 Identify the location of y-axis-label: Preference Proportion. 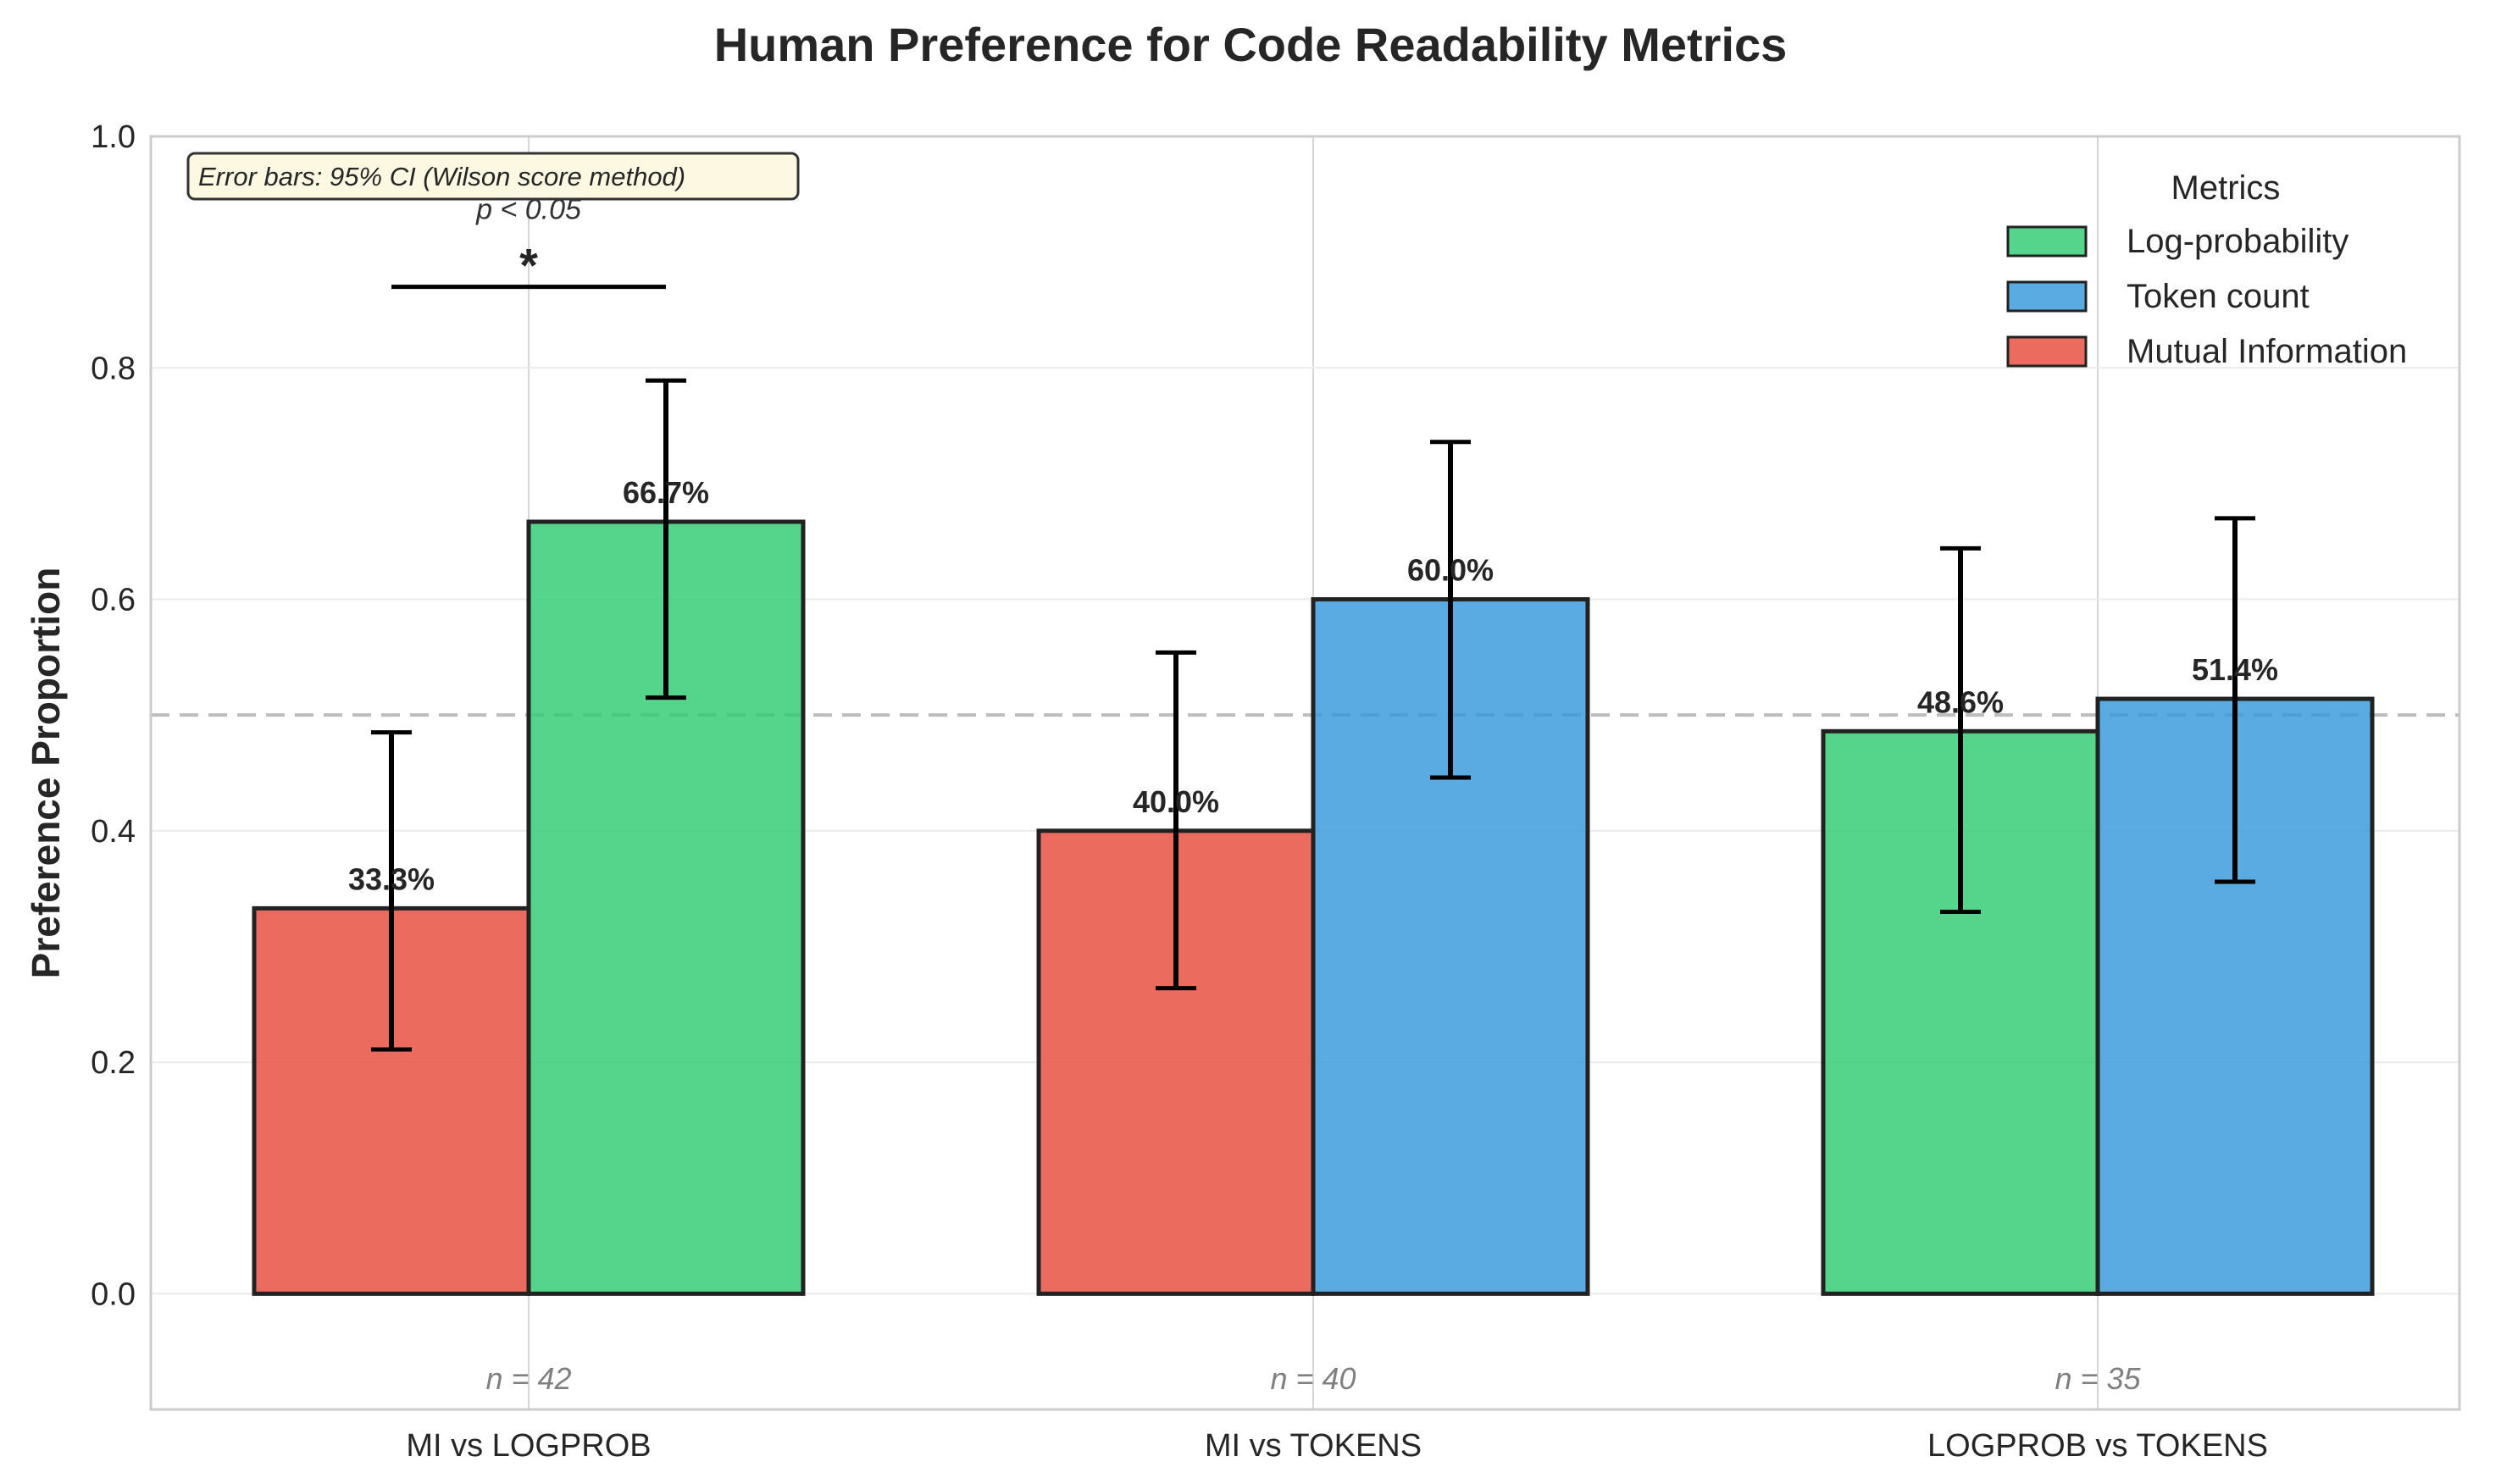
(46, 773).